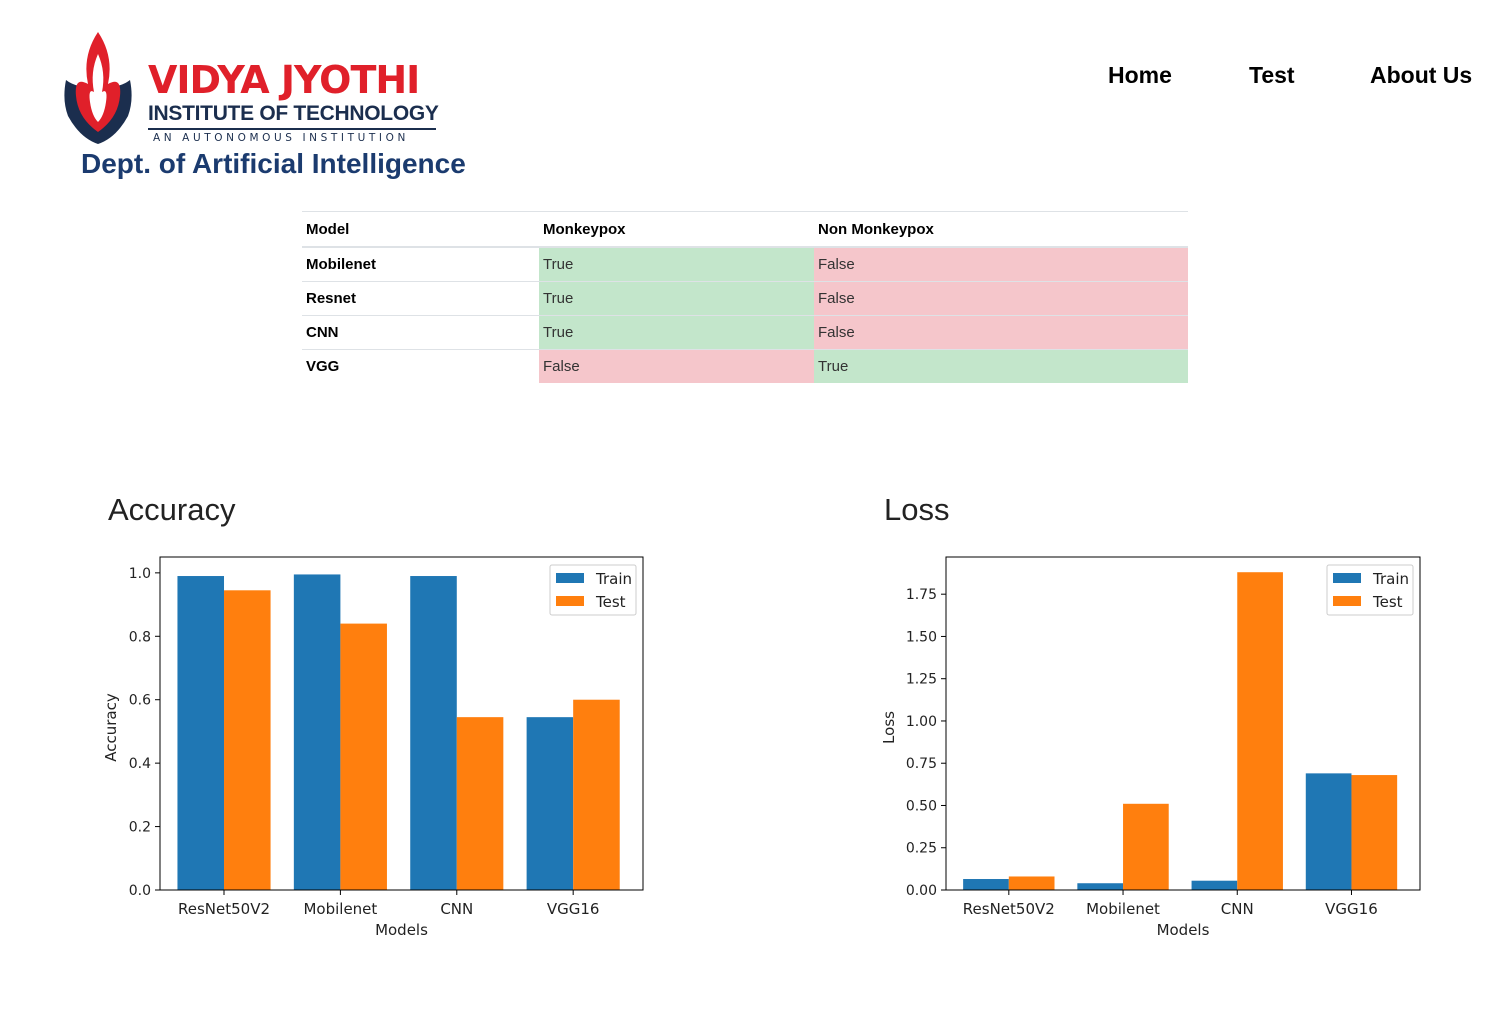  What do you see at coordinates (917, 509) in the screenshot?
I see `loss-section-title: Loss` at bounding box center [917, 509].